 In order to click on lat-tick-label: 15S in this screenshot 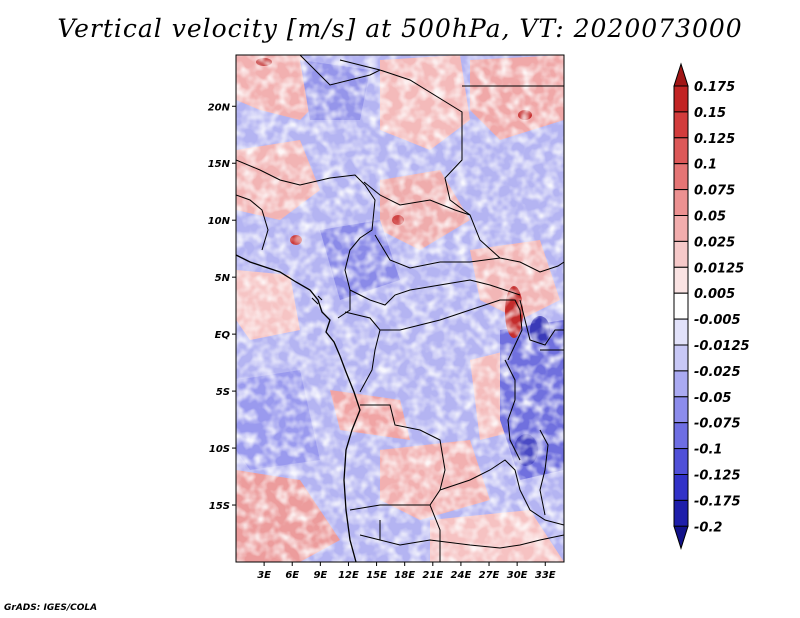, I will do `click(219, 506)`.